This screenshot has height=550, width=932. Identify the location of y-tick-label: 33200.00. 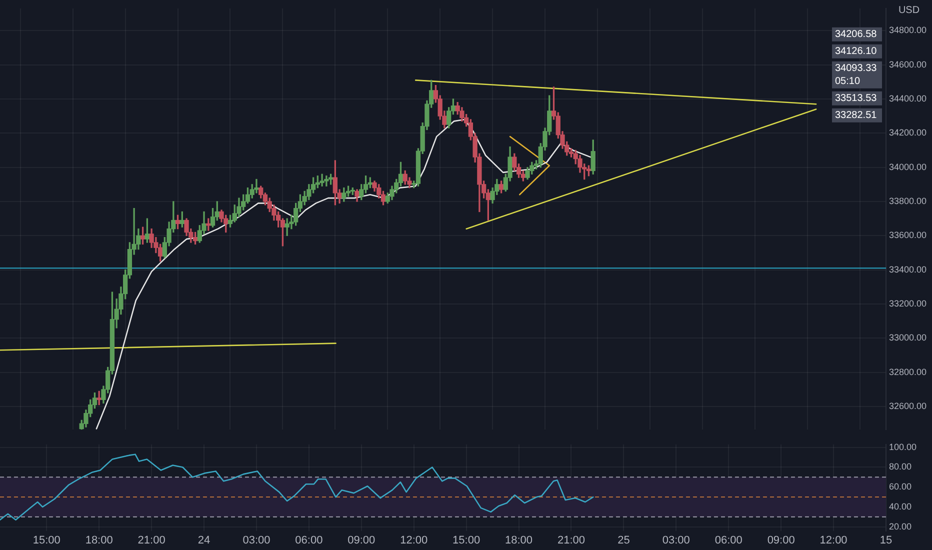
(908, 303).